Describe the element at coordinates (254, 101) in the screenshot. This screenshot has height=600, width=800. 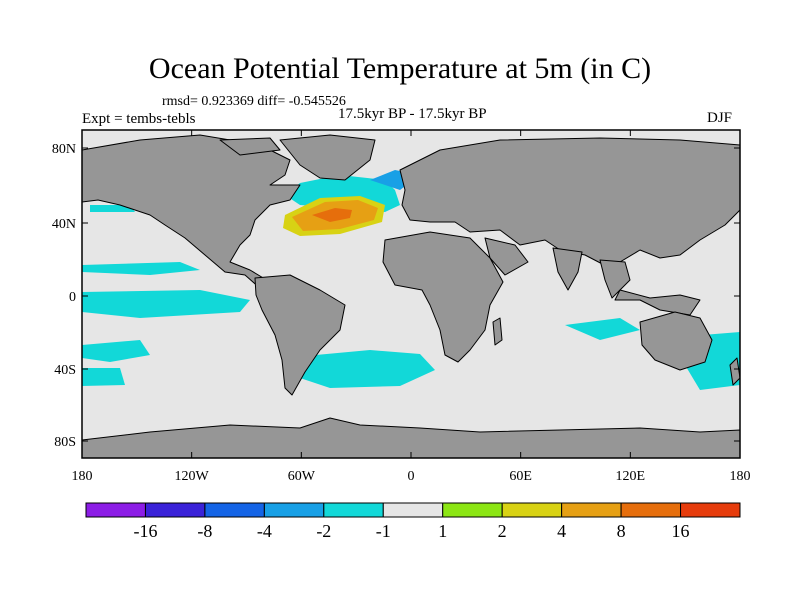
I see `stats-label: rmsd= 0.923369 diff= -0.545526` at that location.